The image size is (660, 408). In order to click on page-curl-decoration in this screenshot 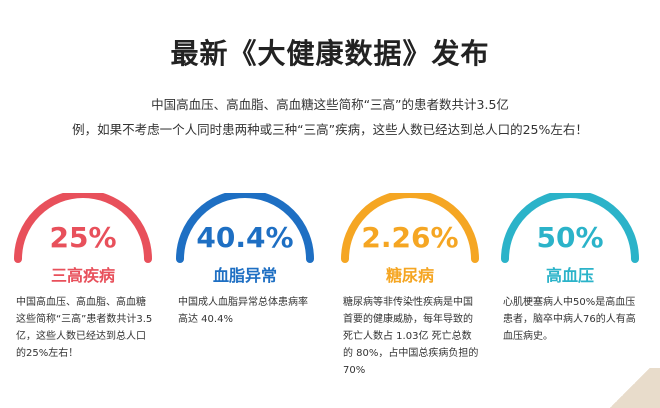, I will do `click(630, 388)`.